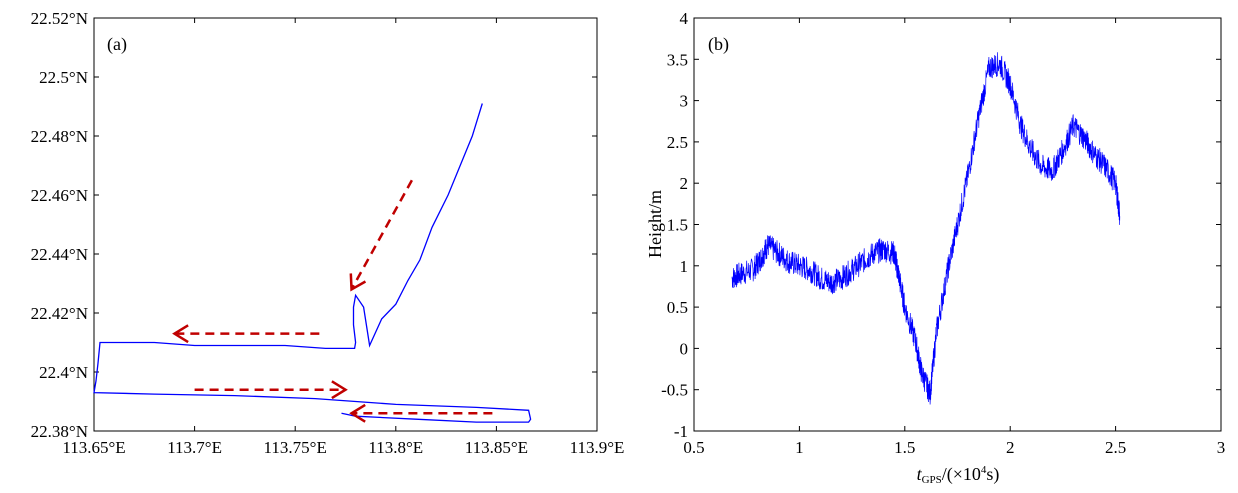 Image resolution: width=1238 pixels, height=493 pixels. Describe the element at coordinates (59, 136) in the screenshot. I see `map-y-tick-label: 22.48°N` at that location.